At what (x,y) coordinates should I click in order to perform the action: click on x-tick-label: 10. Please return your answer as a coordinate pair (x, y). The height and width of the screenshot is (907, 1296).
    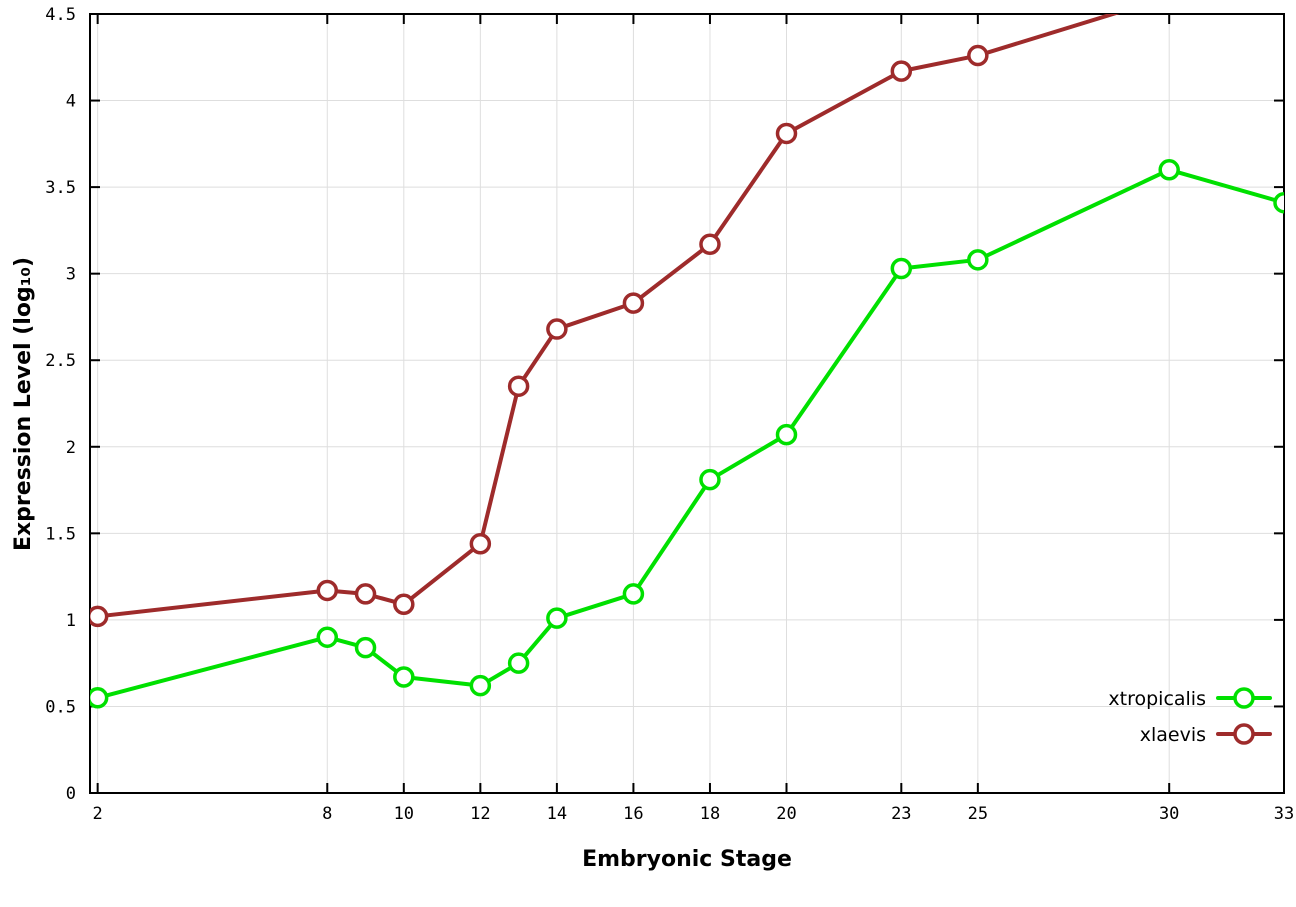
    Looking at the image, I should click on (404, 814).